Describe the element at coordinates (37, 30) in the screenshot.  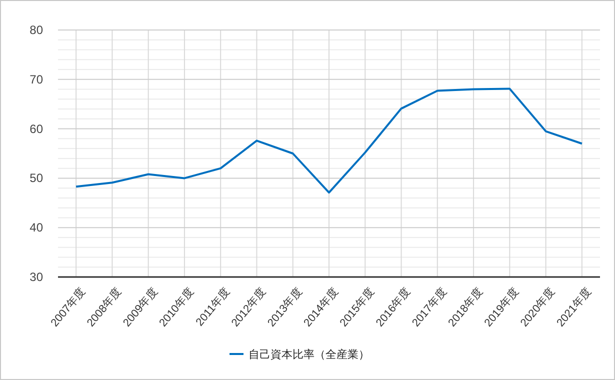
I see `y-tick-label: 80` at that location.